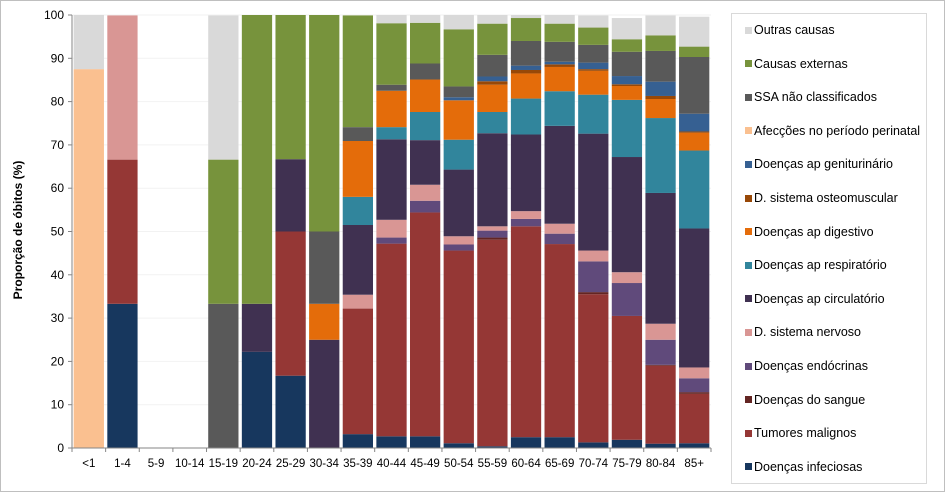 This screenshot has height=492, width=945. What do you see at coordinates (819, 298) in the screenshot?
I see `legend-label: Doenças ap circulatório` at bounding box center [819, 298].